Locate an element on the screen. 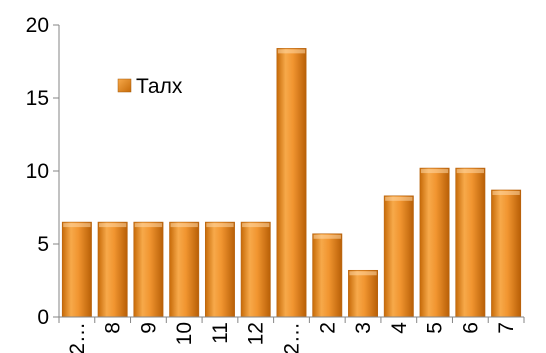  x-tick-label: 9 is located at coordinates (148, 328).